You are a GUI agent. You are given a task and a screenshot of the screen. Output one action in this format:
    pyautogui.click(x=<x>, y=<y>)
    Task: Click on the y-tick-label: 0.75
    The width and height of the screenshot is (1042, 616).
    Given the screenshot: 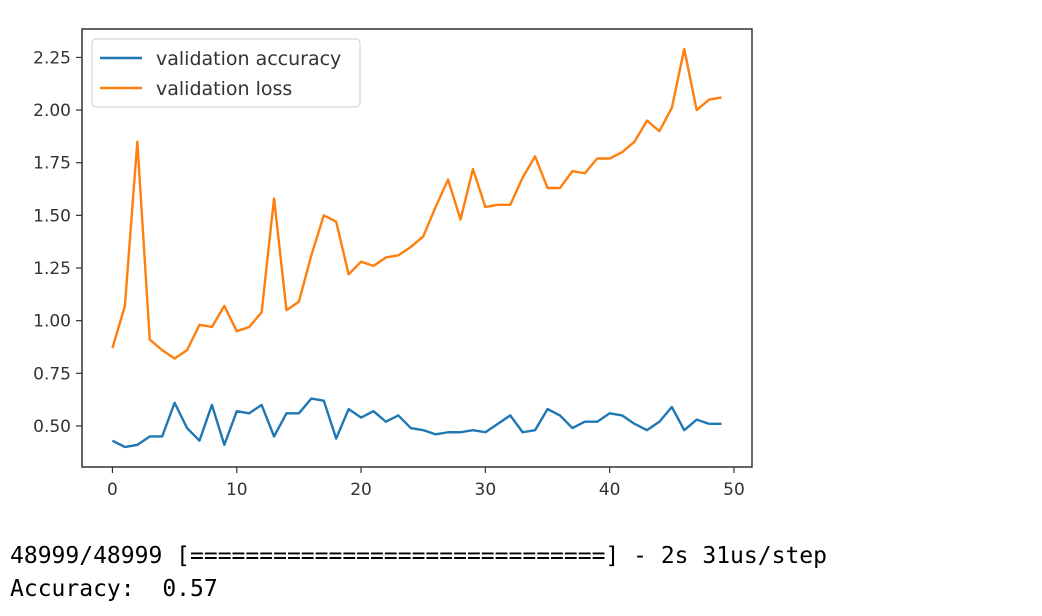 What is the action you would take?
    pyautogui.click(x=52, y=374)
    